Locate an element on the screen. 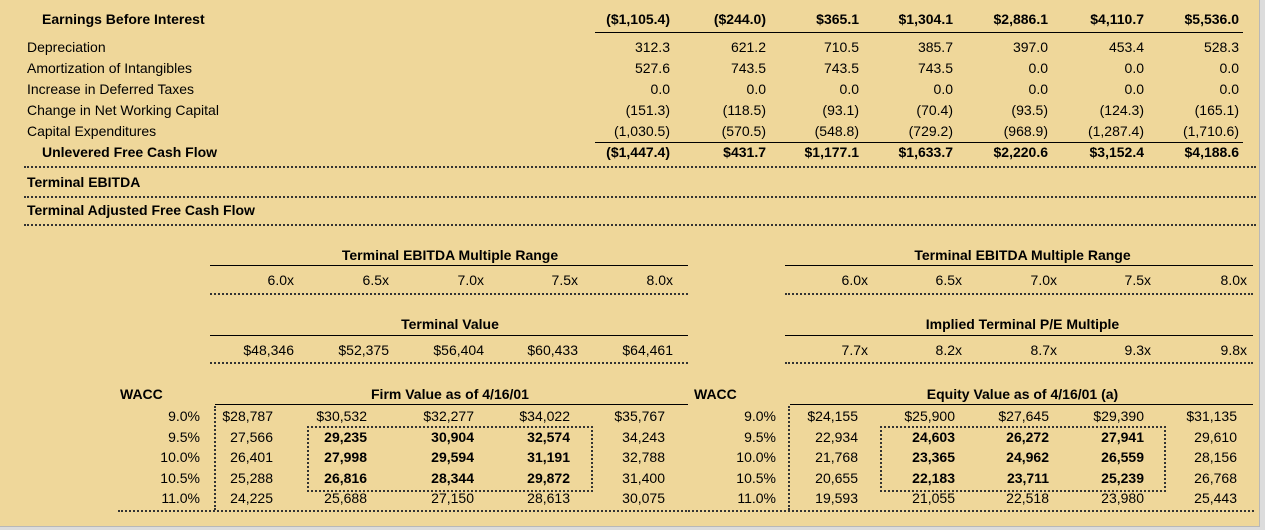  equity-value-cell: $29,390 is located at coordinates (1118, 416).